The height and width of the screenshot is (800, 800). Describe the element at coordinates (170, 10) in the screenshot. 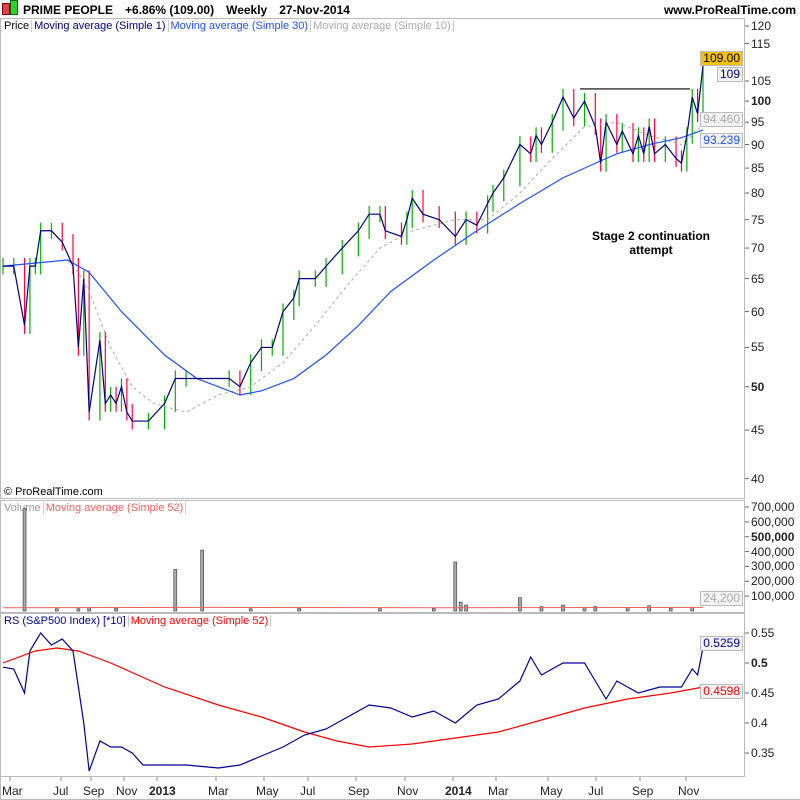

I see `change: +6.86% (109.00)` at that location.